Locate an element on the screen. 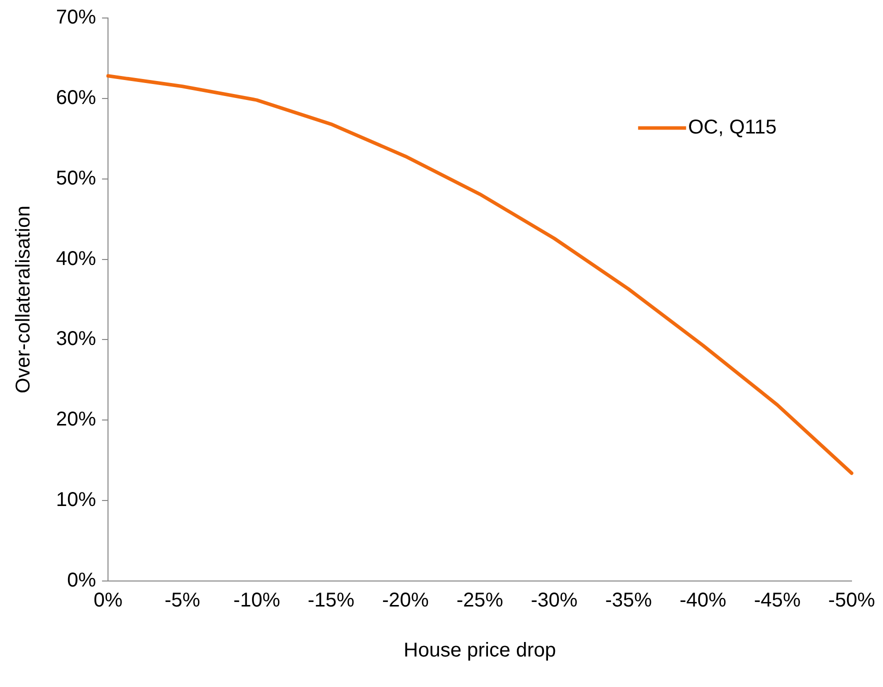 The image size is (883, 687). x-tick-label: -25% is located at coordinates (480, 601).